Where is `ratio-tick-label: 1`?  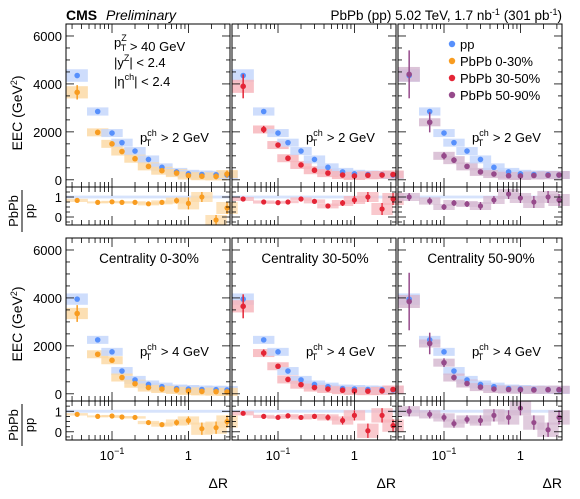 ratio-tick-label: 1 is located at coordinates (58, 411).